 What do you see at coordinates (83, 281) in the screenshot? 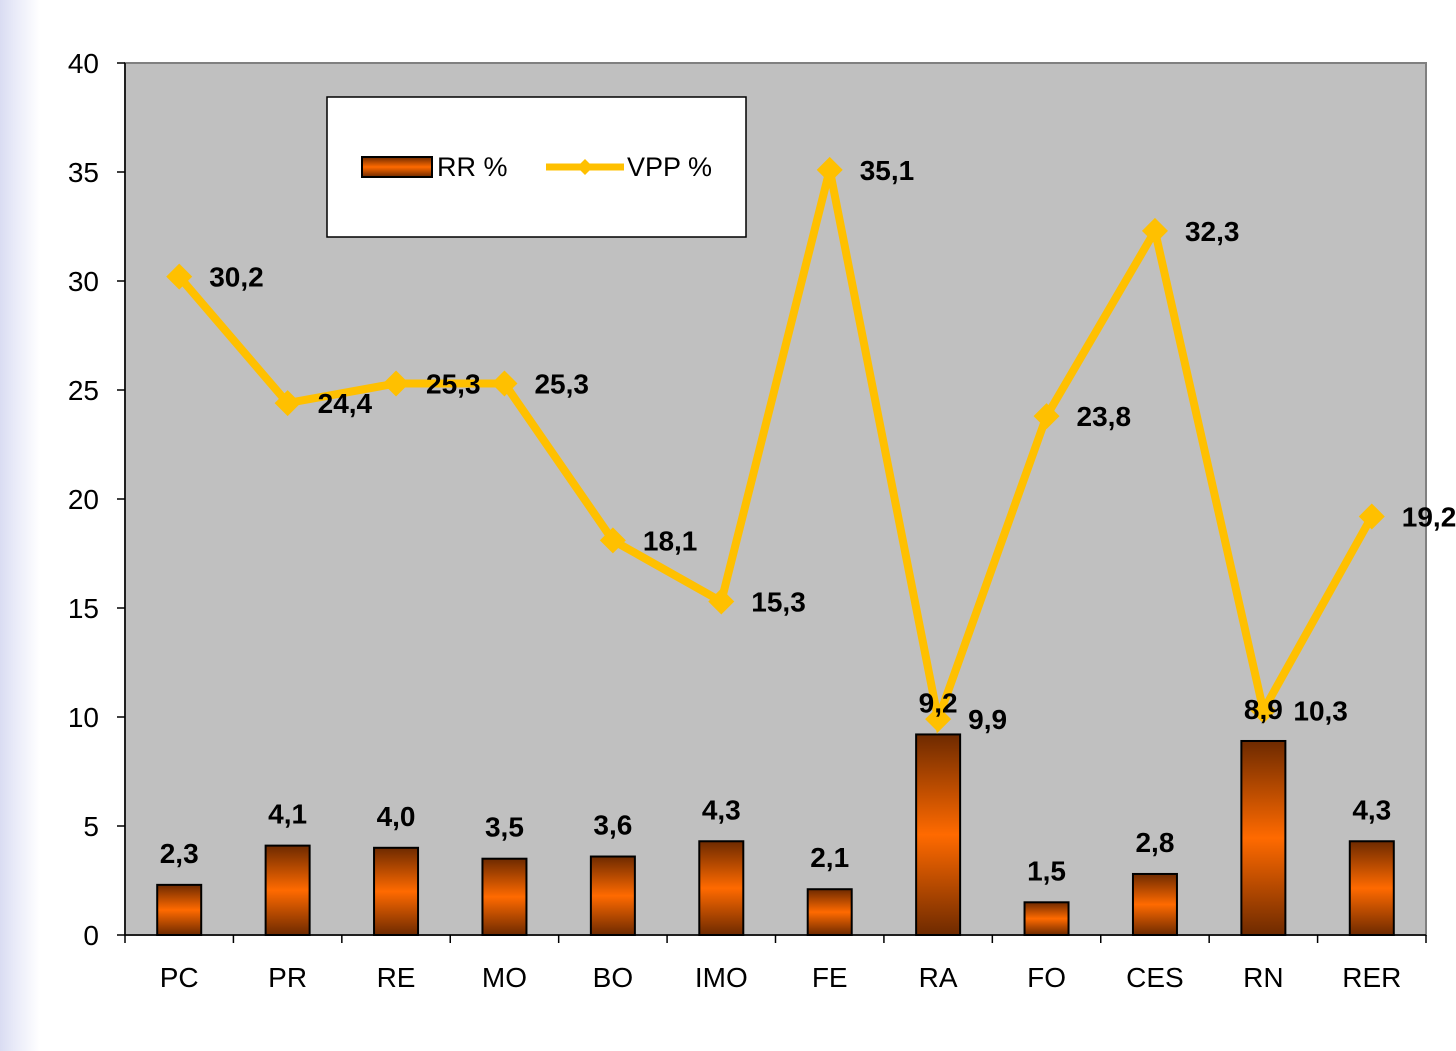
I see `y-tick-label: 30` at bounding box center [83, 281].